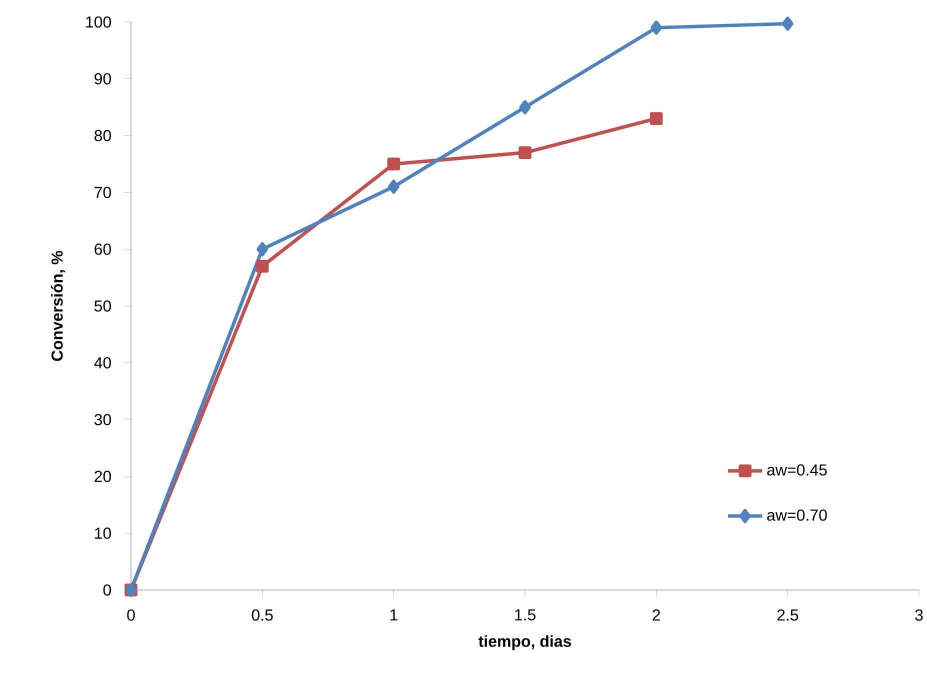 The image size is (927, 686). I want to click on y-axis-title: Conversión, %, so click(58, 305).